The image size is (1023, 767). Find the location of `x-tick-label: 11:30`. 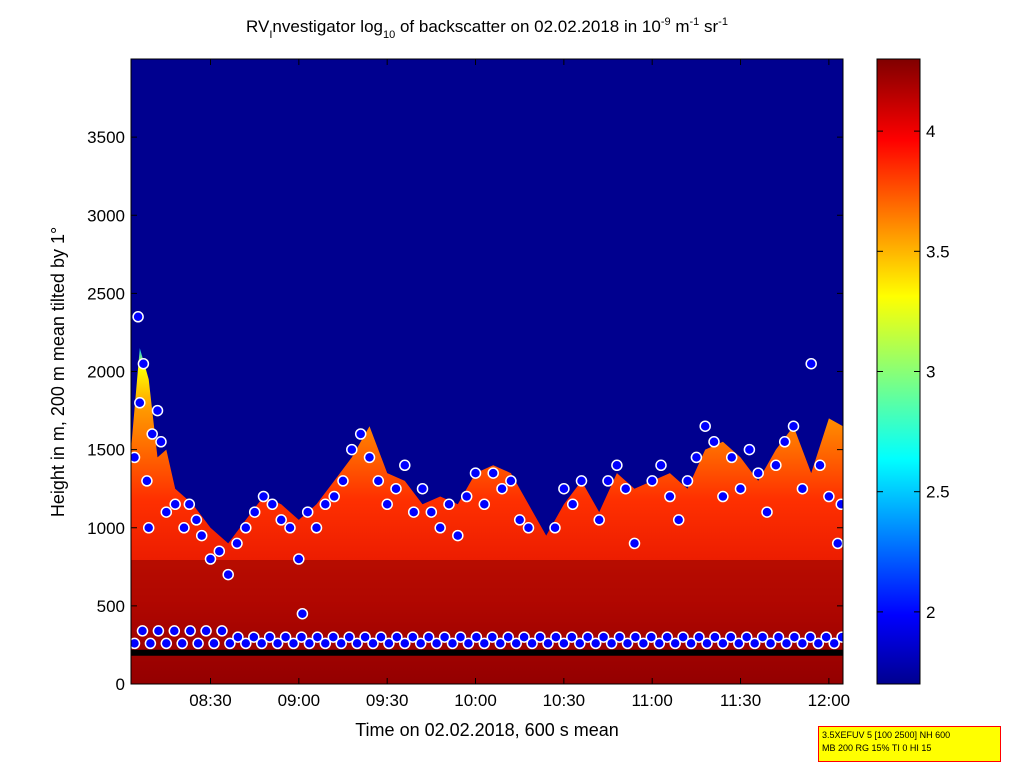

x-tick-label: 11:30 is located at coordinates (740, 700).